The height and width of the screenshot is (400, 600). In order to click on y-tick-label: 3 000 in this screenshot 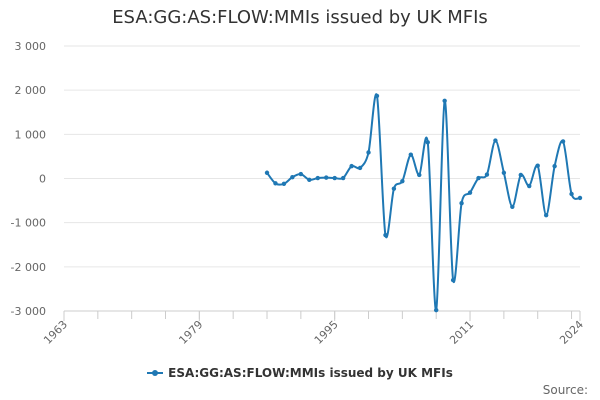, I will do `click(31, 46)`.